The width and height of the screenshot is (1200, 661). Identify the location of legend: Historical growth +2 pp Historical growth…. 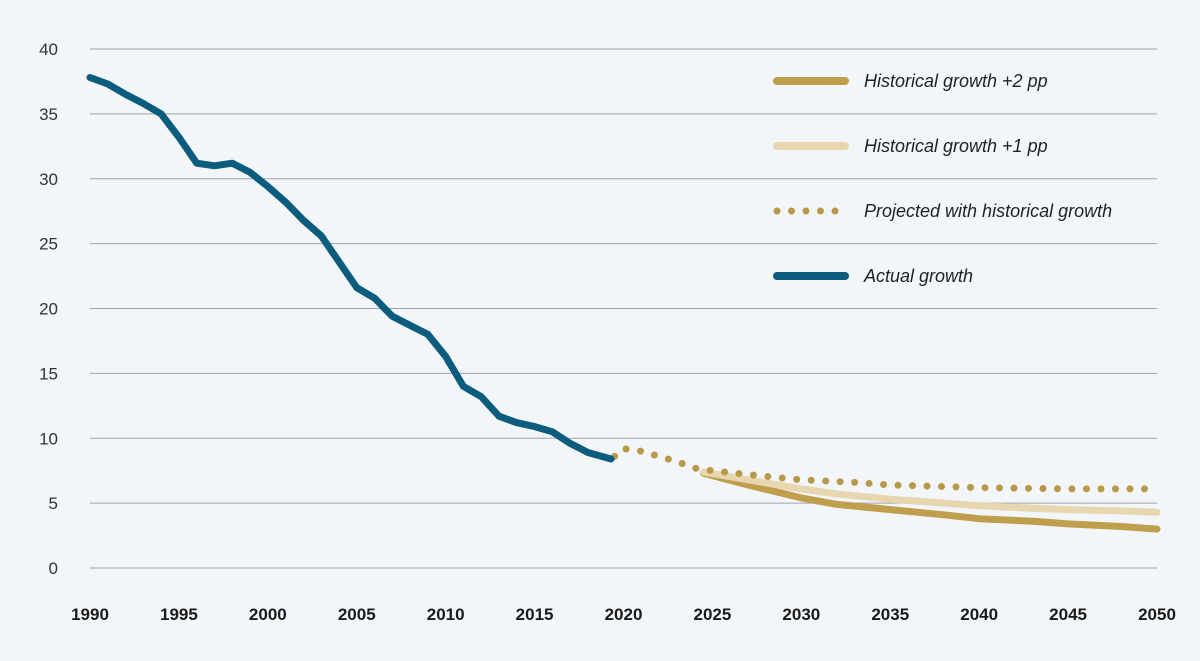
(942, 178).